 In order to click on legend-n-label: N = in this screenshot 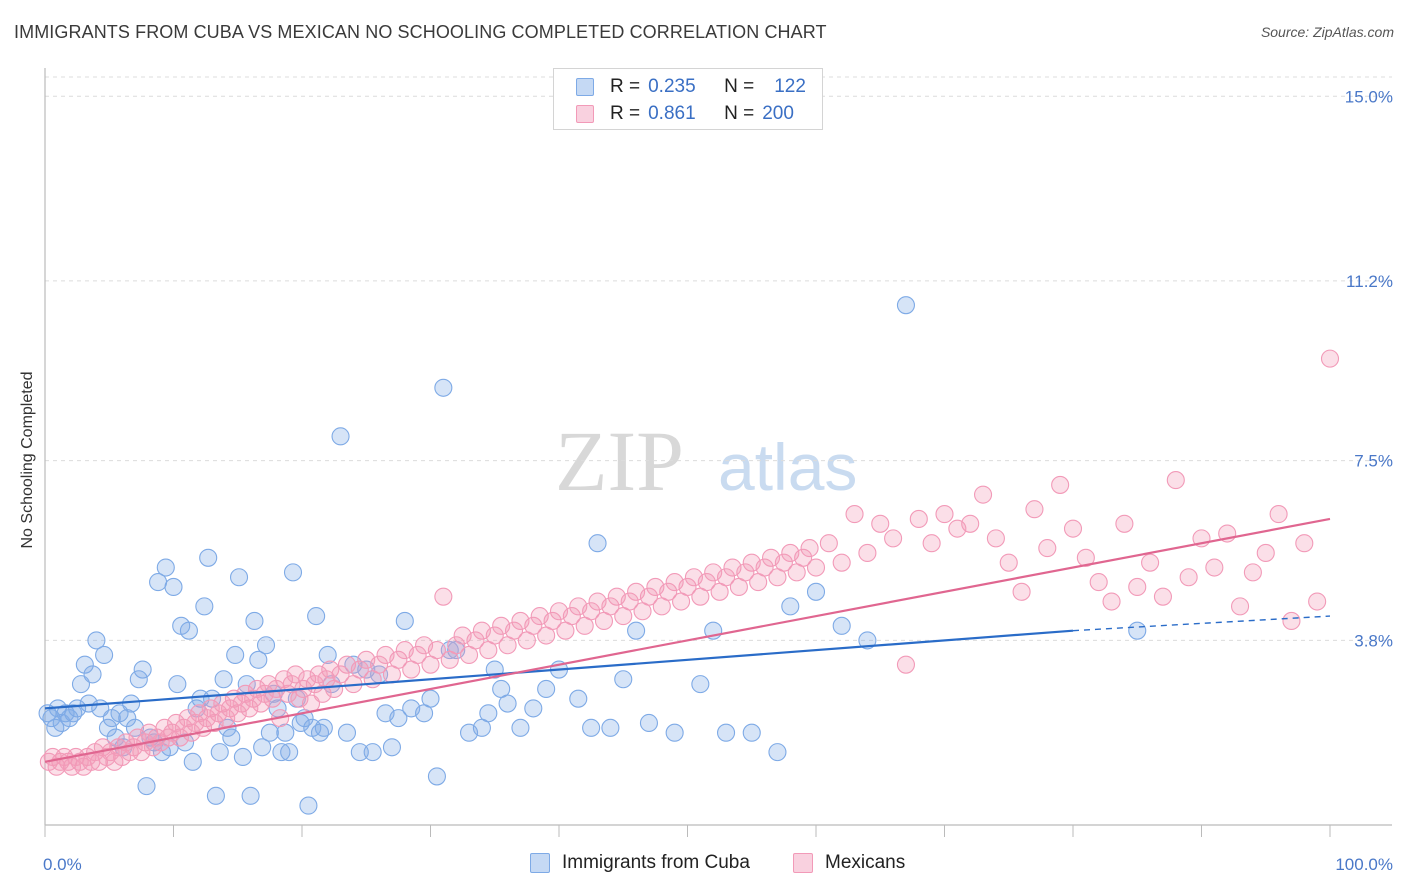, I will do `click(739, 86)`.